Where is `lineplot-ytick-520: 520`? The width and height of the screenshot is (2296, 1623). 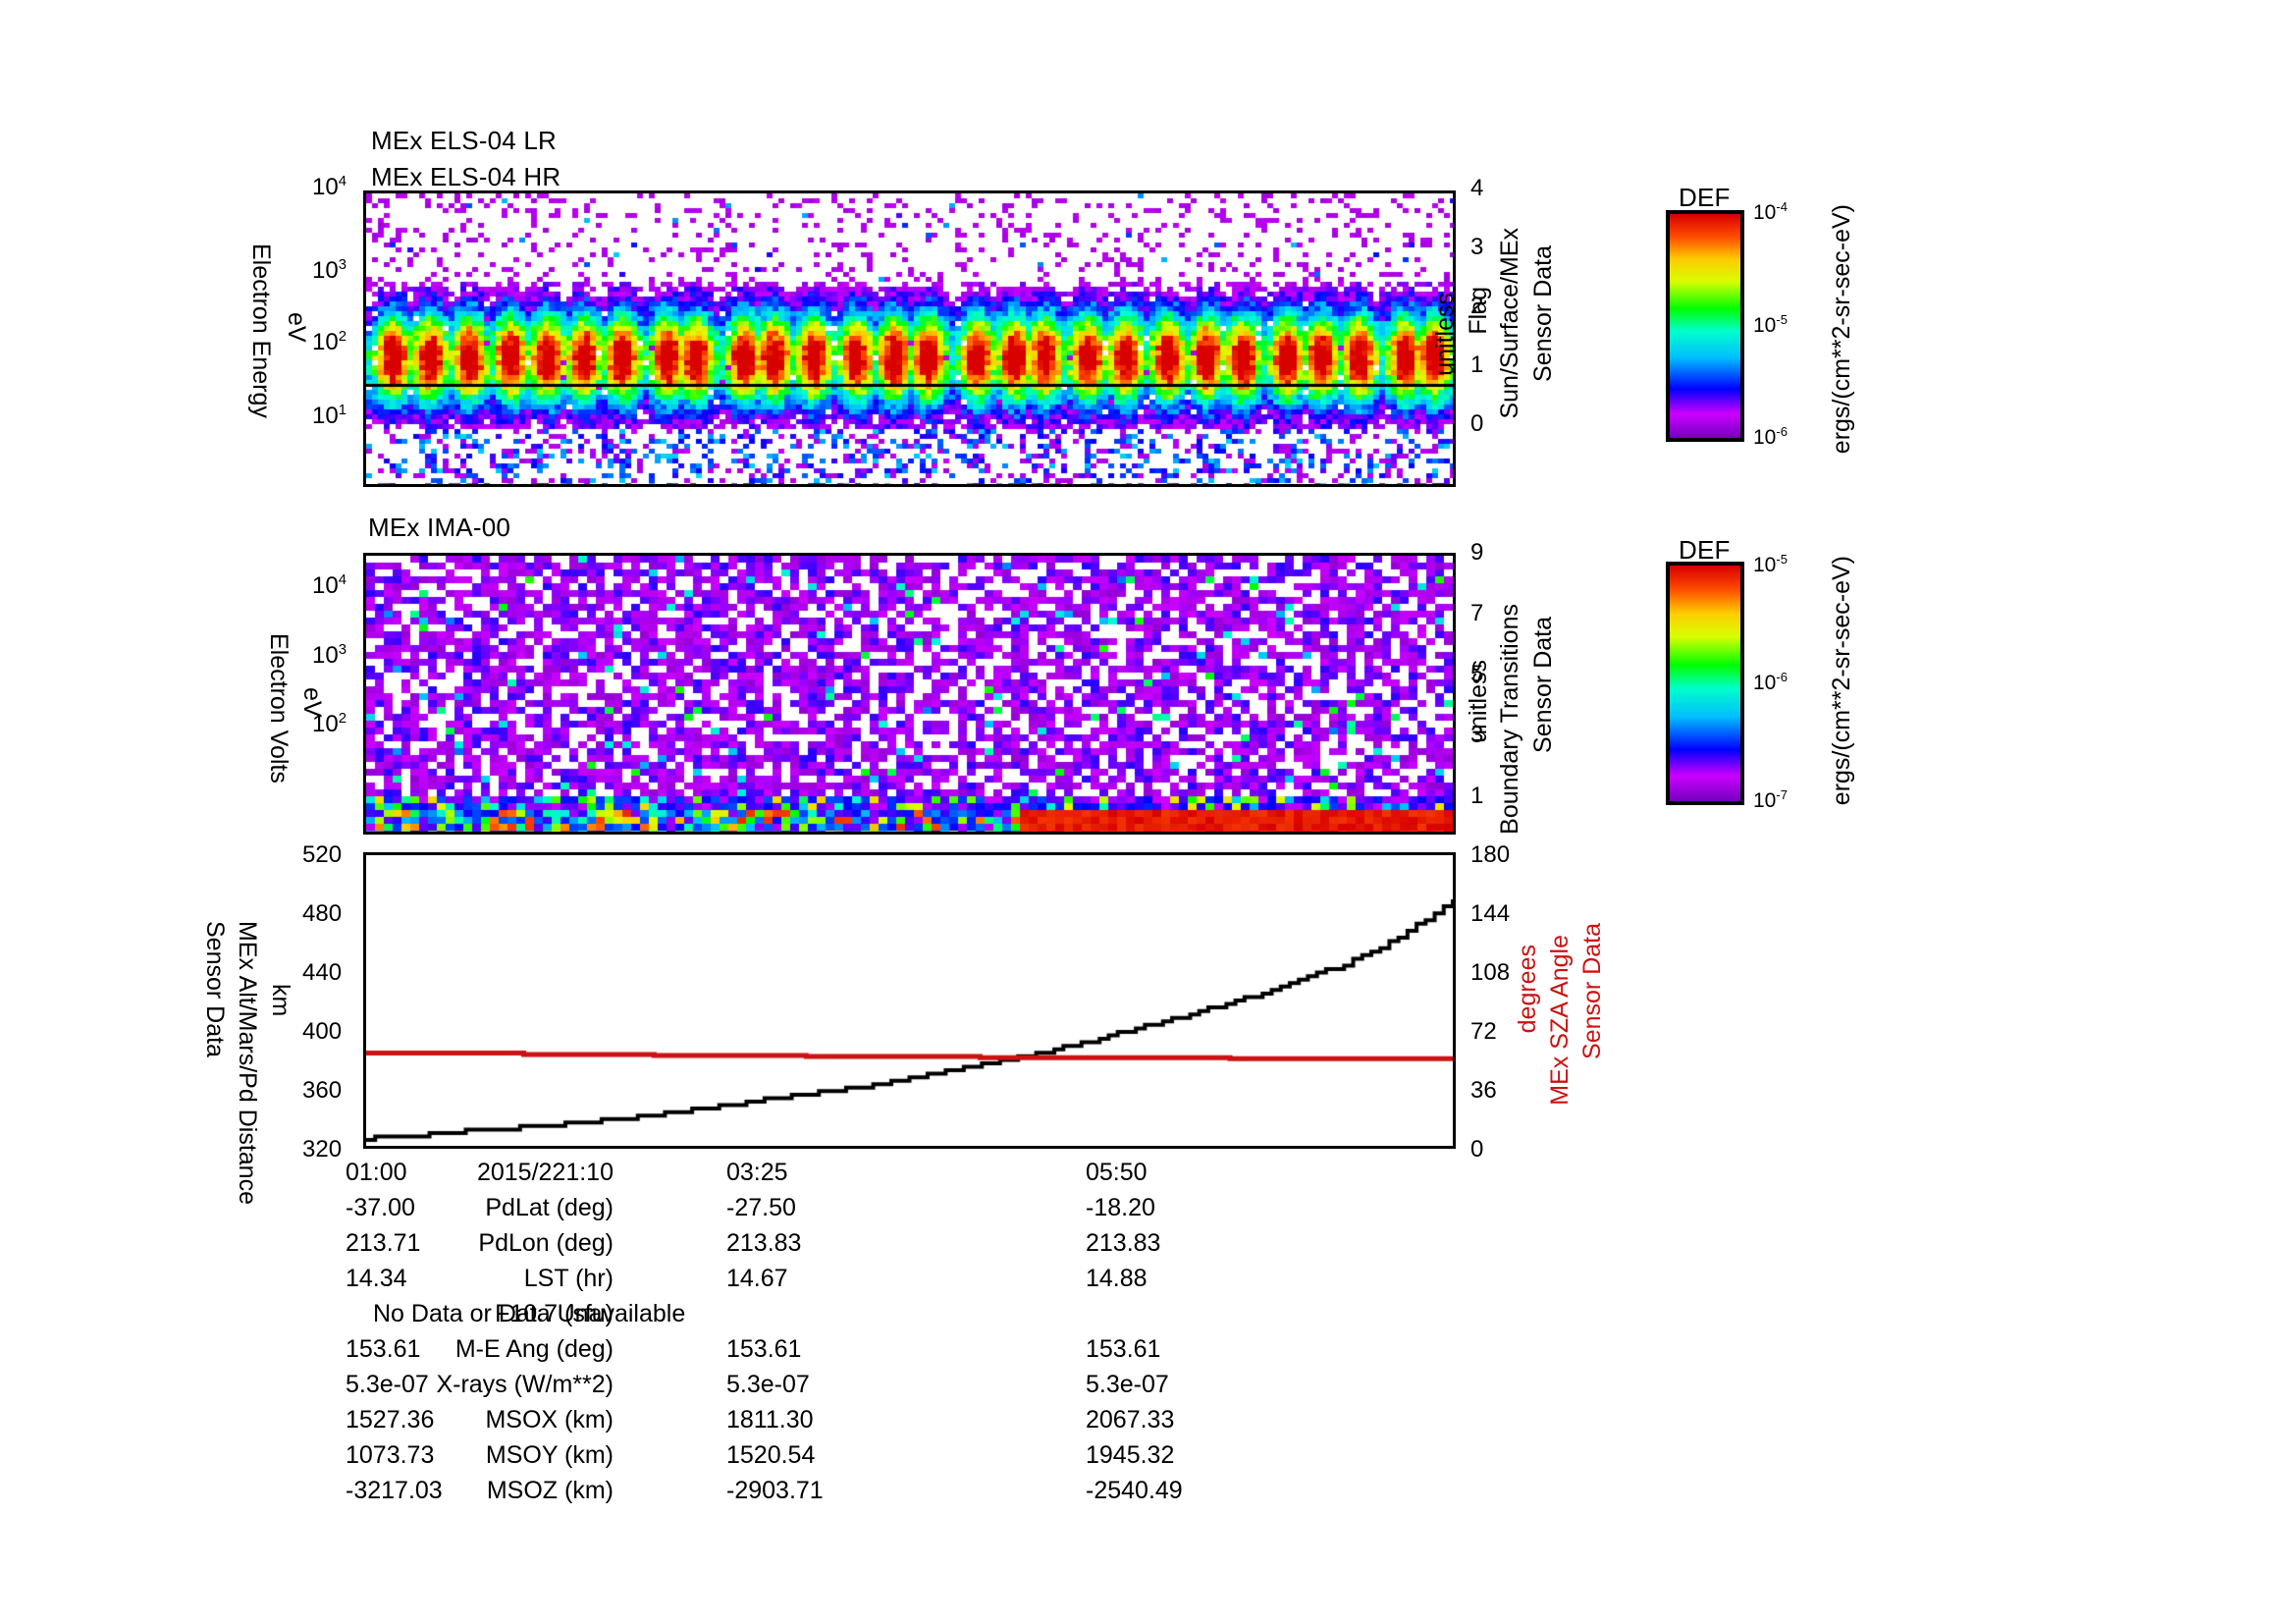 lineplot-ytick-520: 520 is located at coordinates (322, 854).